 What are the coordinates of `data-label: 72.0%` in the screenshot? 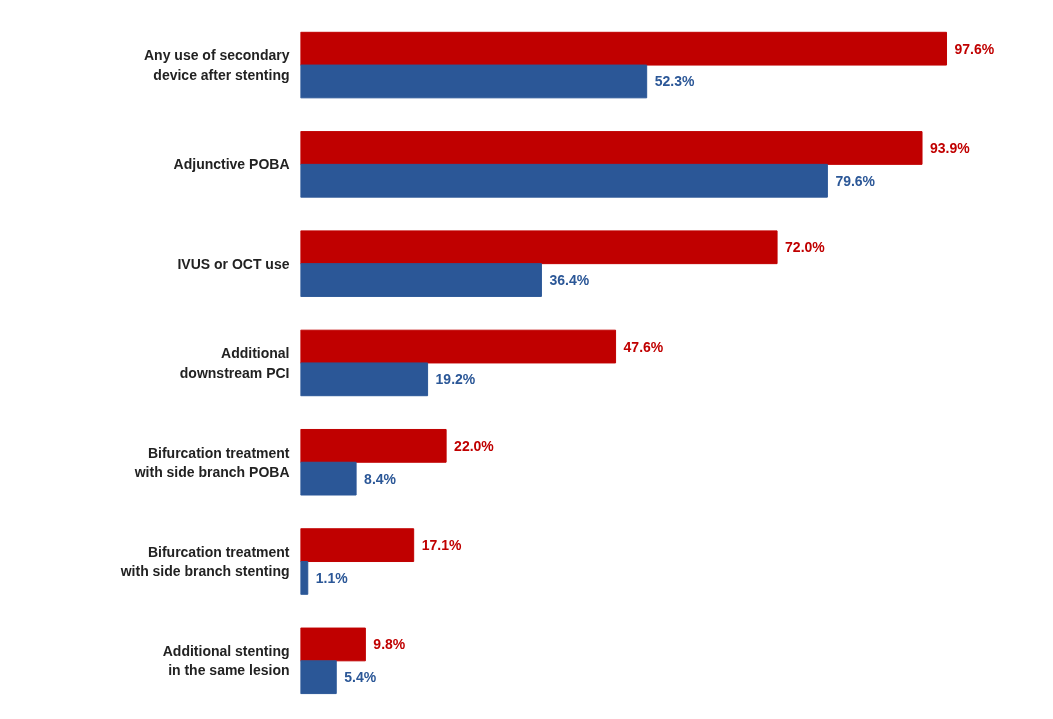 It's located at (805, 247).